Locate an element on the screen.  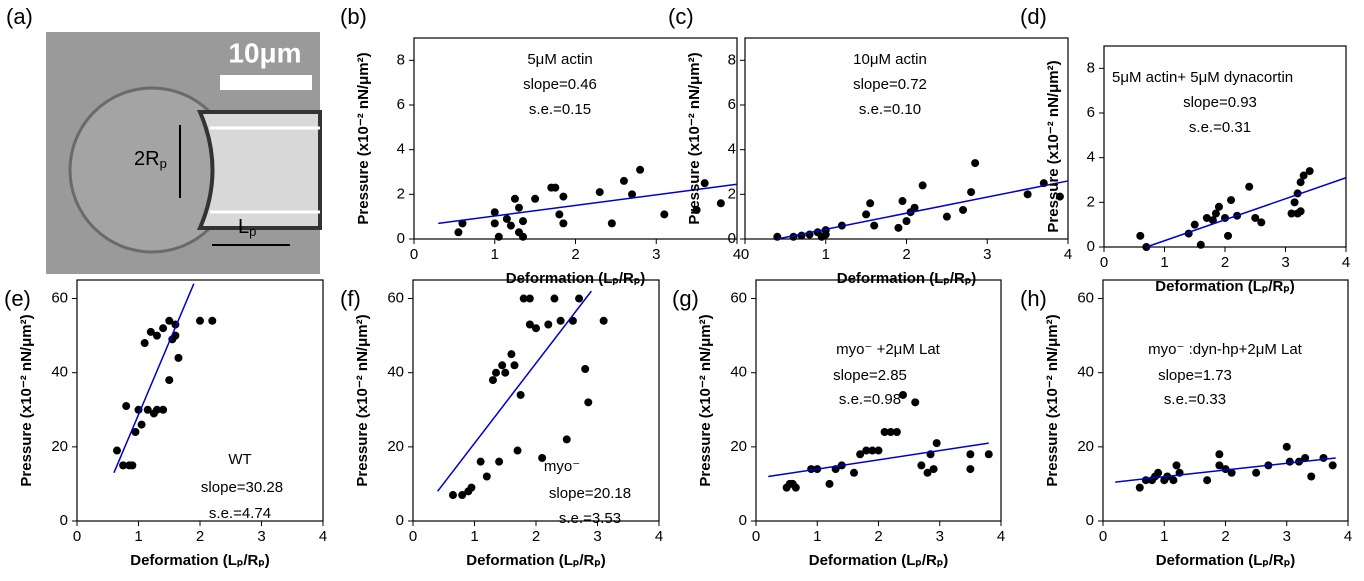
y-tick-label: 4 is located at coordinates (1091, 157).